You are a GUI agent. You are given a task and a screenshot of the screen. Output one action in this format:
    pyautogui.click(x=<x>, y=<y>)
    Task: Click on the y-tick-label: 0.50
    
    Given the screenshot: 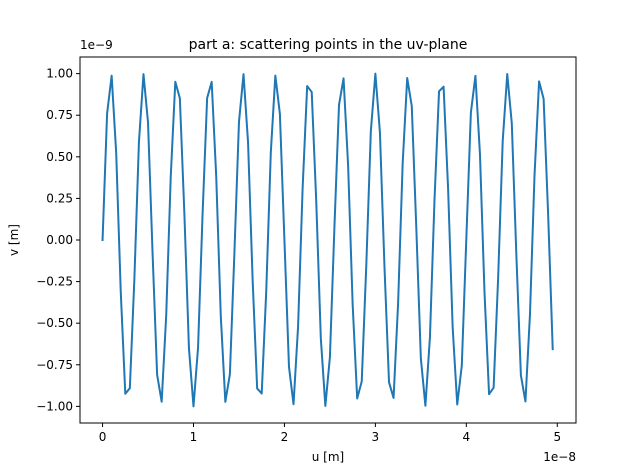 What is the action you would take?
    pyautogui.click(x=59, y=157)
    